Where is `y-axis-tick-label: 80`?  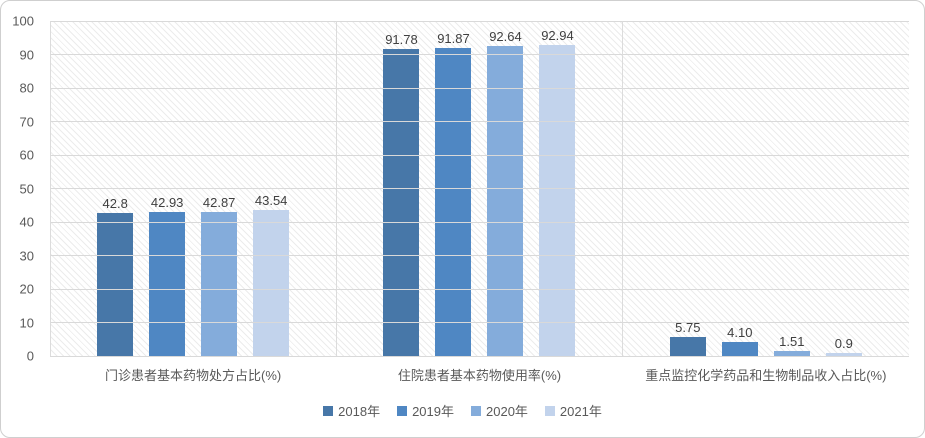 y-axis-tick-label: 80 is located at coordinates (26, 88).